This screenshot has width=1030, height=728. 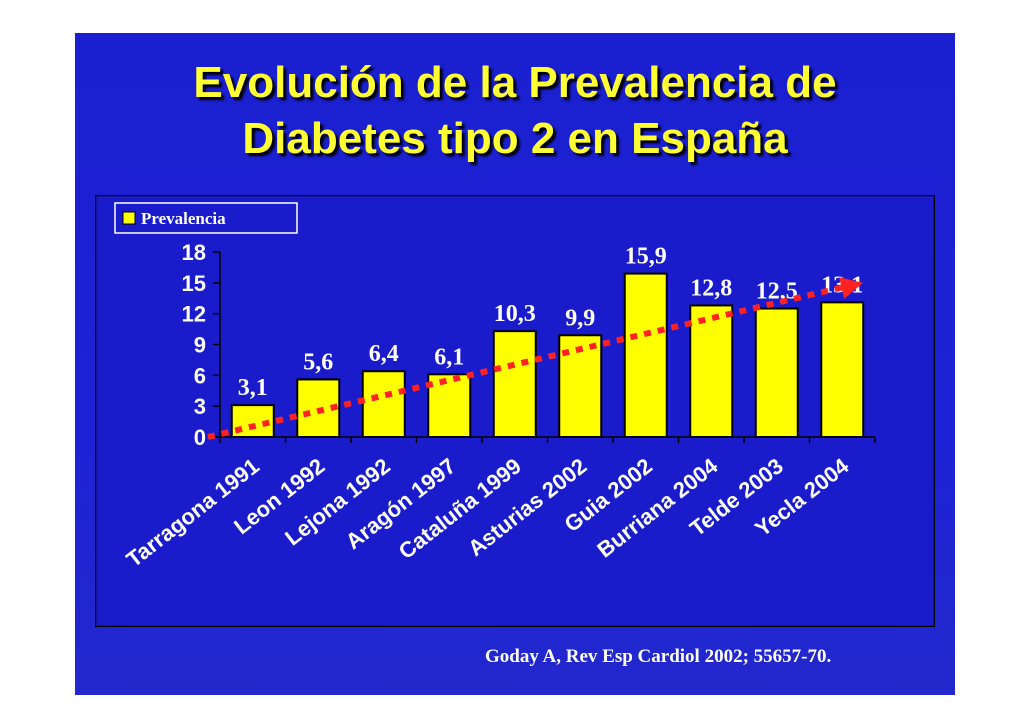 I want to click on bar-data-label: 9,9, so click(x=580, y=318).